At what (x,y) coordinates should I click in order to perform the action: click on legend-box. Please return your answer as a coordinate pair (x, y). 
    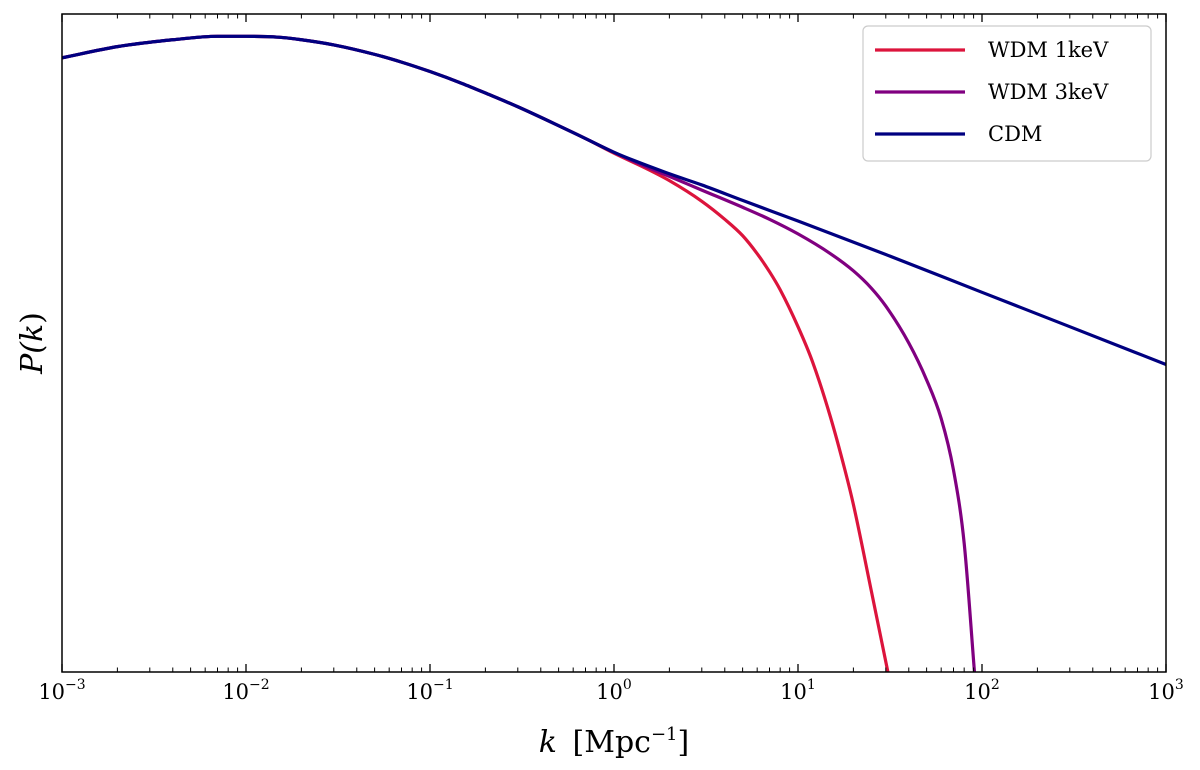
    Looking at the image, I should click on (1007, 93).